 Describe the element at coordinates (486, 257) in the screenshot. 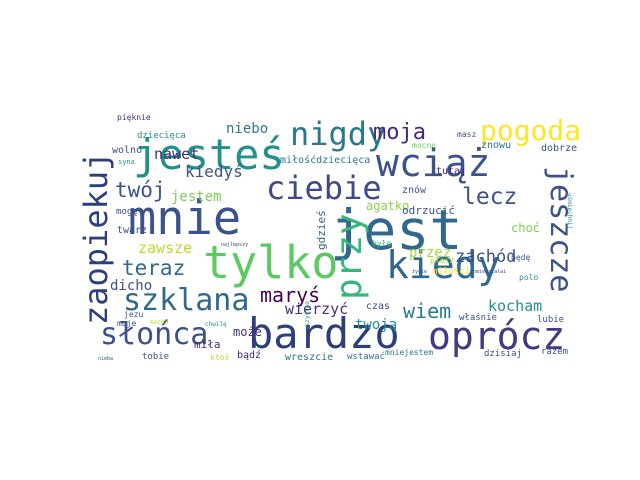

I see `word-zachod: zachód` at that location.